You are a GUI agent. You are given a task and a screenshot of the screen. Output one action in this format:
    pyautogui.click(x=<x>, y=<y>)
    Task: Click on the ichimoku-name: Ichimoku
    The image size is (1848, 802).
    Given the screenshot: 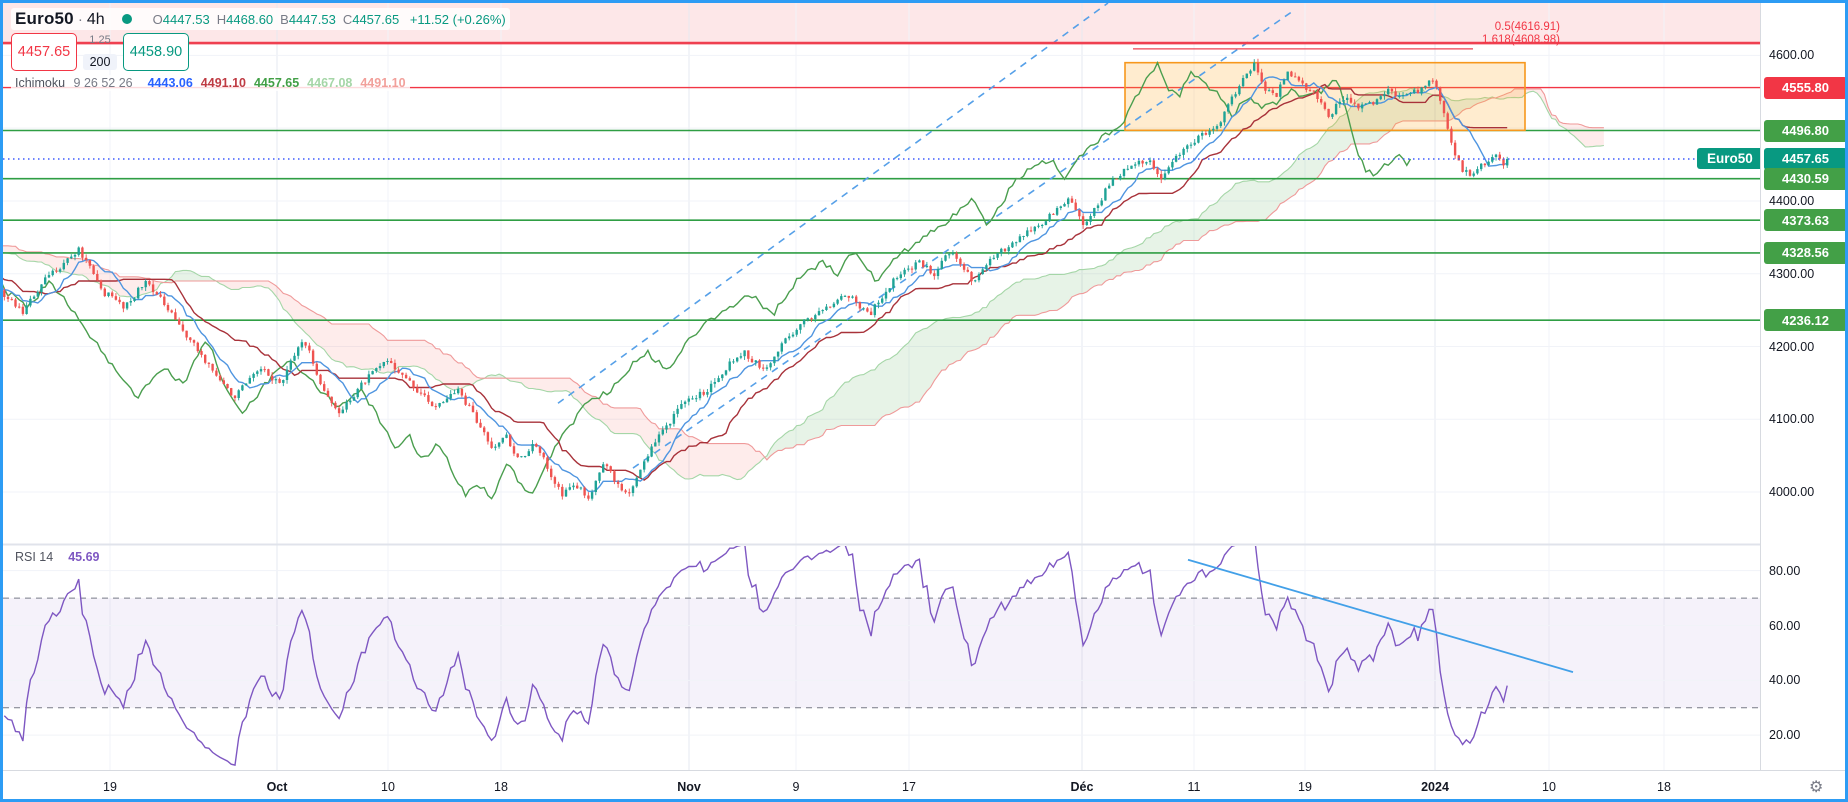 What is the action you would take?
    pyautogui.click(x=40, y=83)
    